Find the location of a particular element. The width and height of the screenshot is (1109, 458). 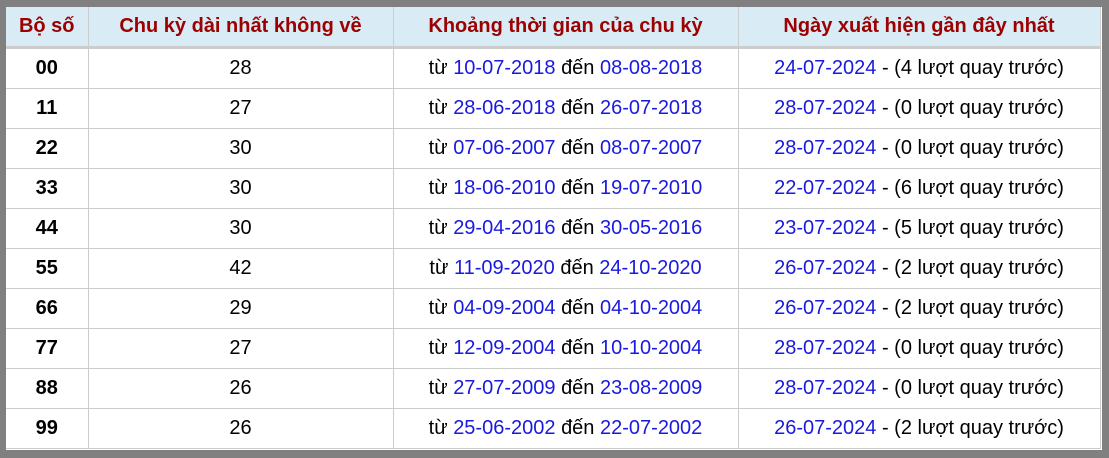

number-cell: 55 is located at coordinates (47, 268).